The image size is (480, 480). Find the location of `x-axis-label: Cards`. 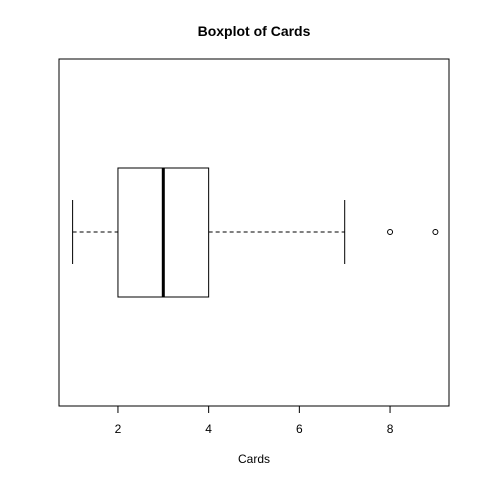

x-axis-label: Cards is located at coordinates (254, 459).